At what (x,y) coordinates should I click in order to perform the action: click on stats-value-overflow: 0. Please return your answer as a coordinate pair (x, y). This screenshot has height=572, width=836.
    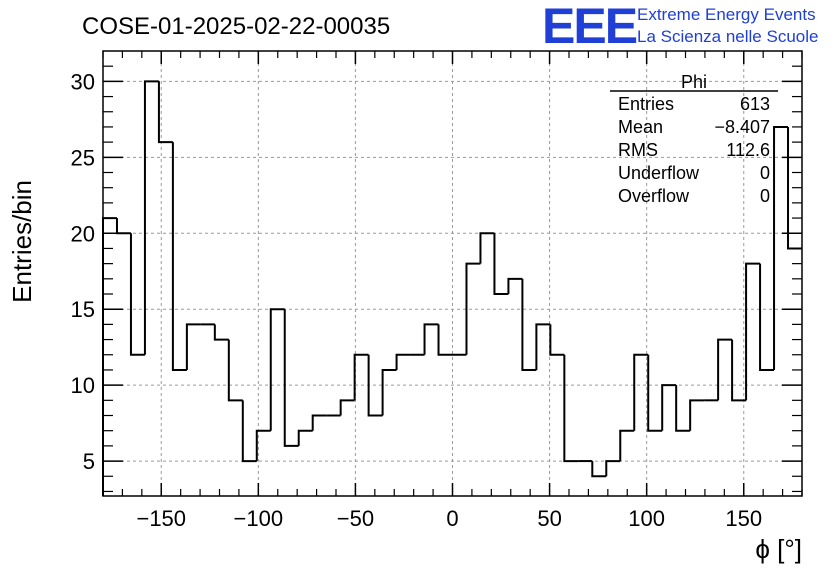
    Looking at the image, I should click on (765, 196).